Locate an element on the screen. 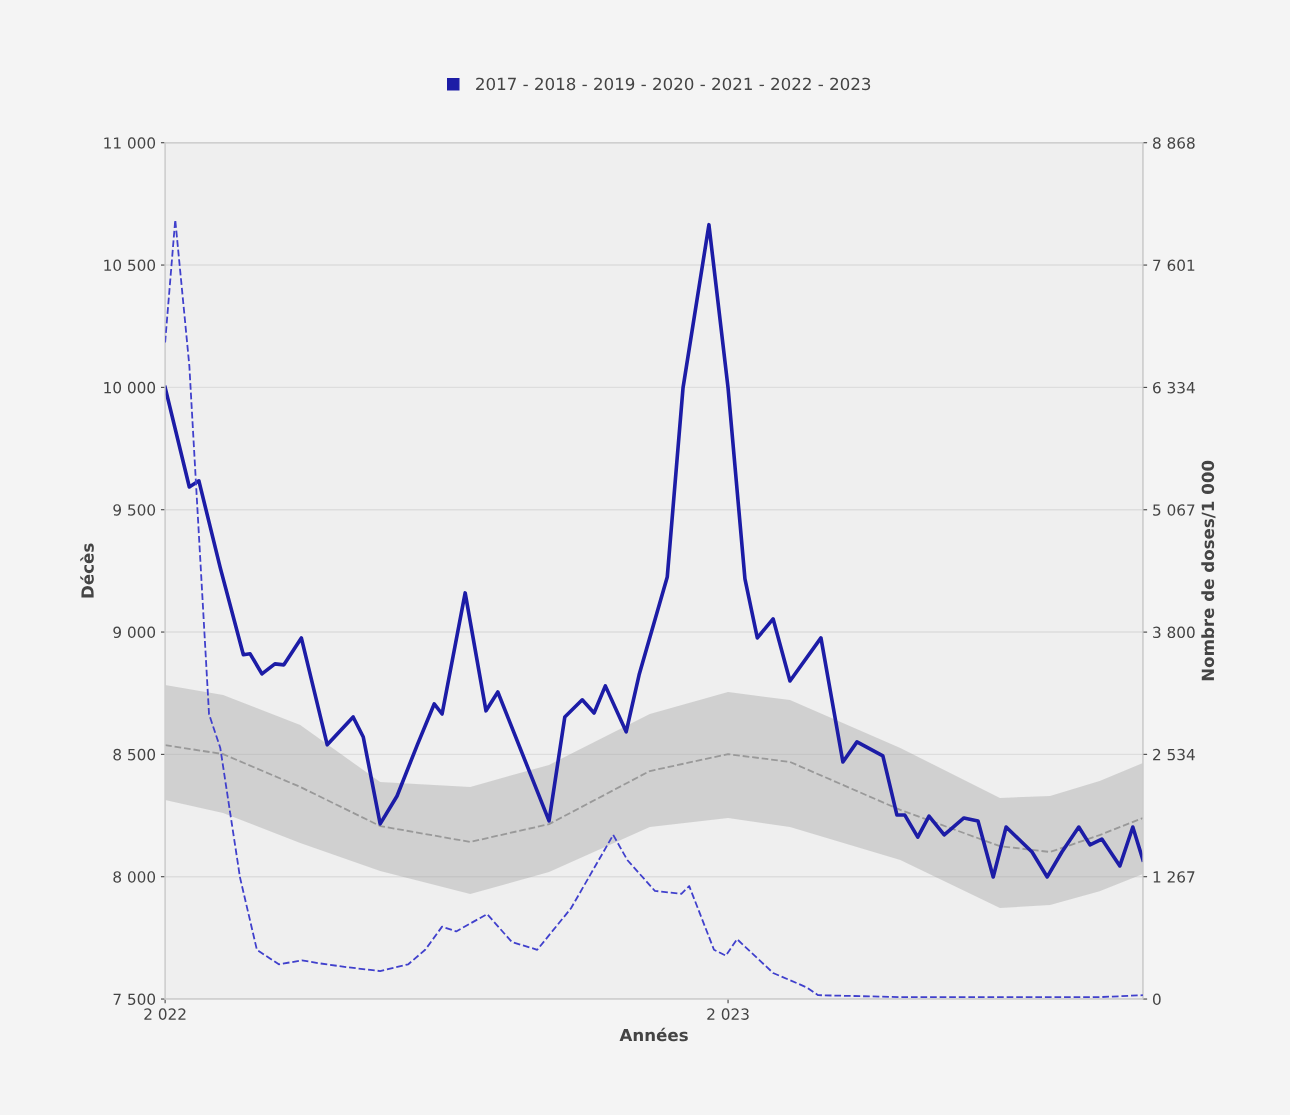  legend-label: 2017 - 2018 - 2019 - 2020 - 2021 - 2022 - 2023 is located at coordinates (673, 84).